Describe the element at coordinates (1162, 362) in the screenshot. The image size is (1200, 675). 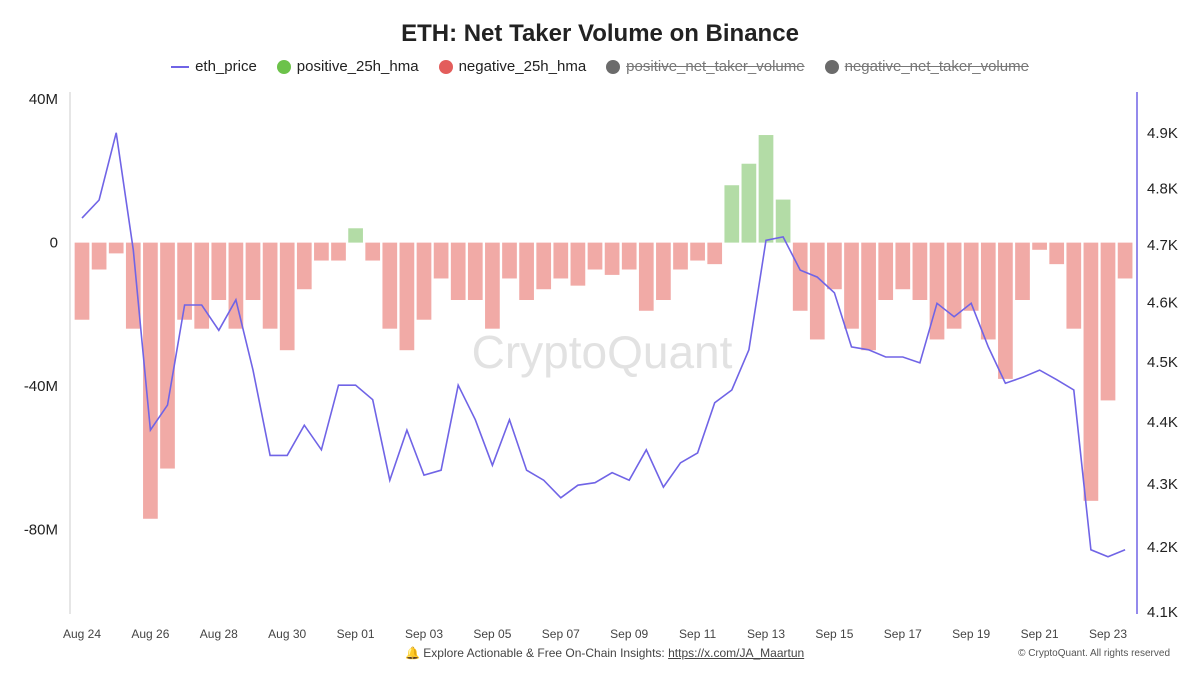
I see `y-right-tick-label: 4.5K` at that location.